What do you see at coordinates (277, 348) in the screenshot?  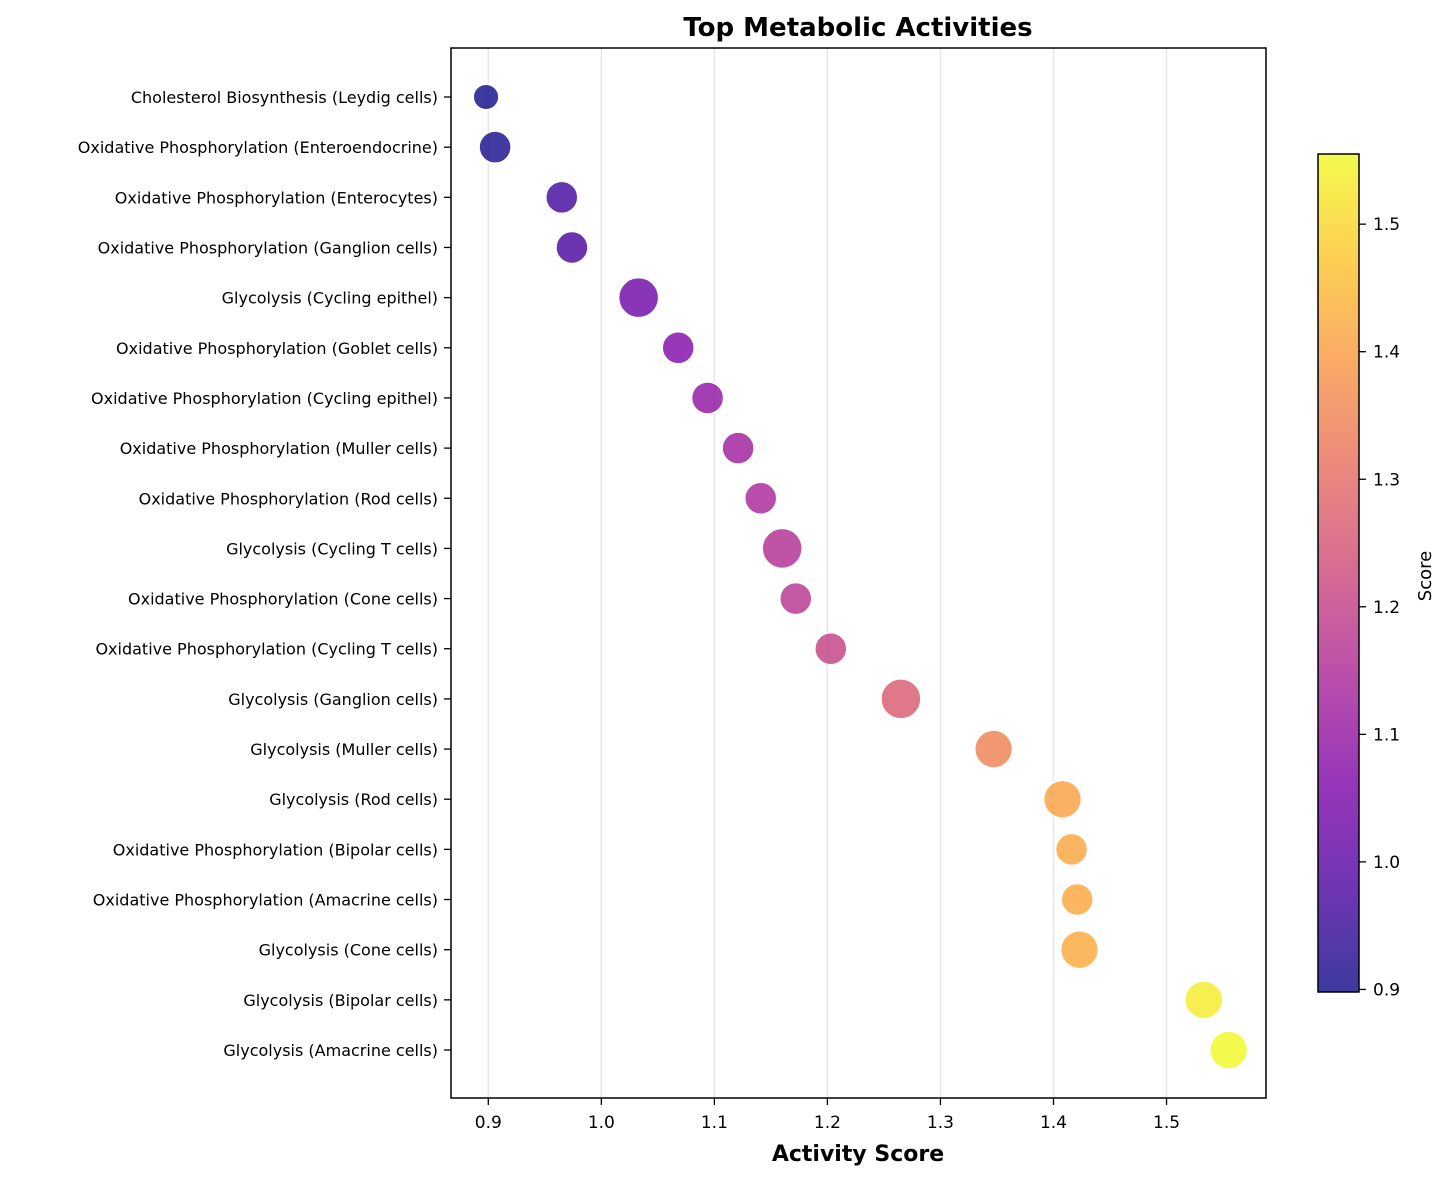 I see `y-tick-label: Oxidative Phosphorylation (Goblet cells)` at bounding box center [277, 348].